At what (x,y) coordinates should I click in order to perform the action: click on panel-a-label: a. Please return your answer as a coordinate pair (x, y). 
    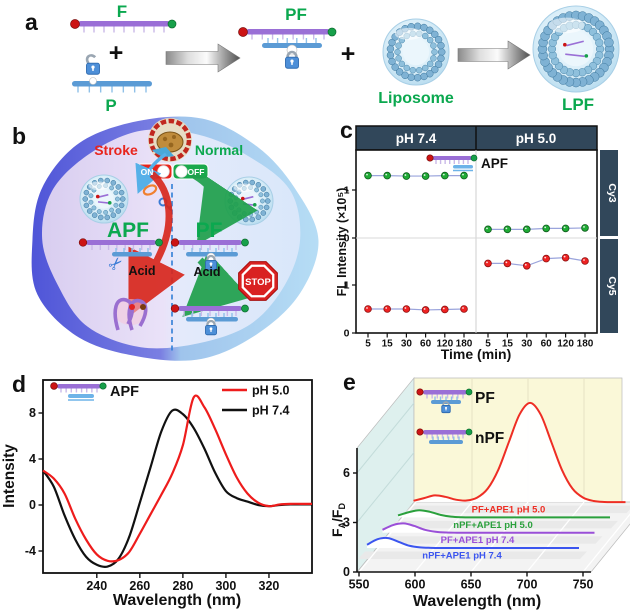
    Looking at the image, I should click on (31, 22).